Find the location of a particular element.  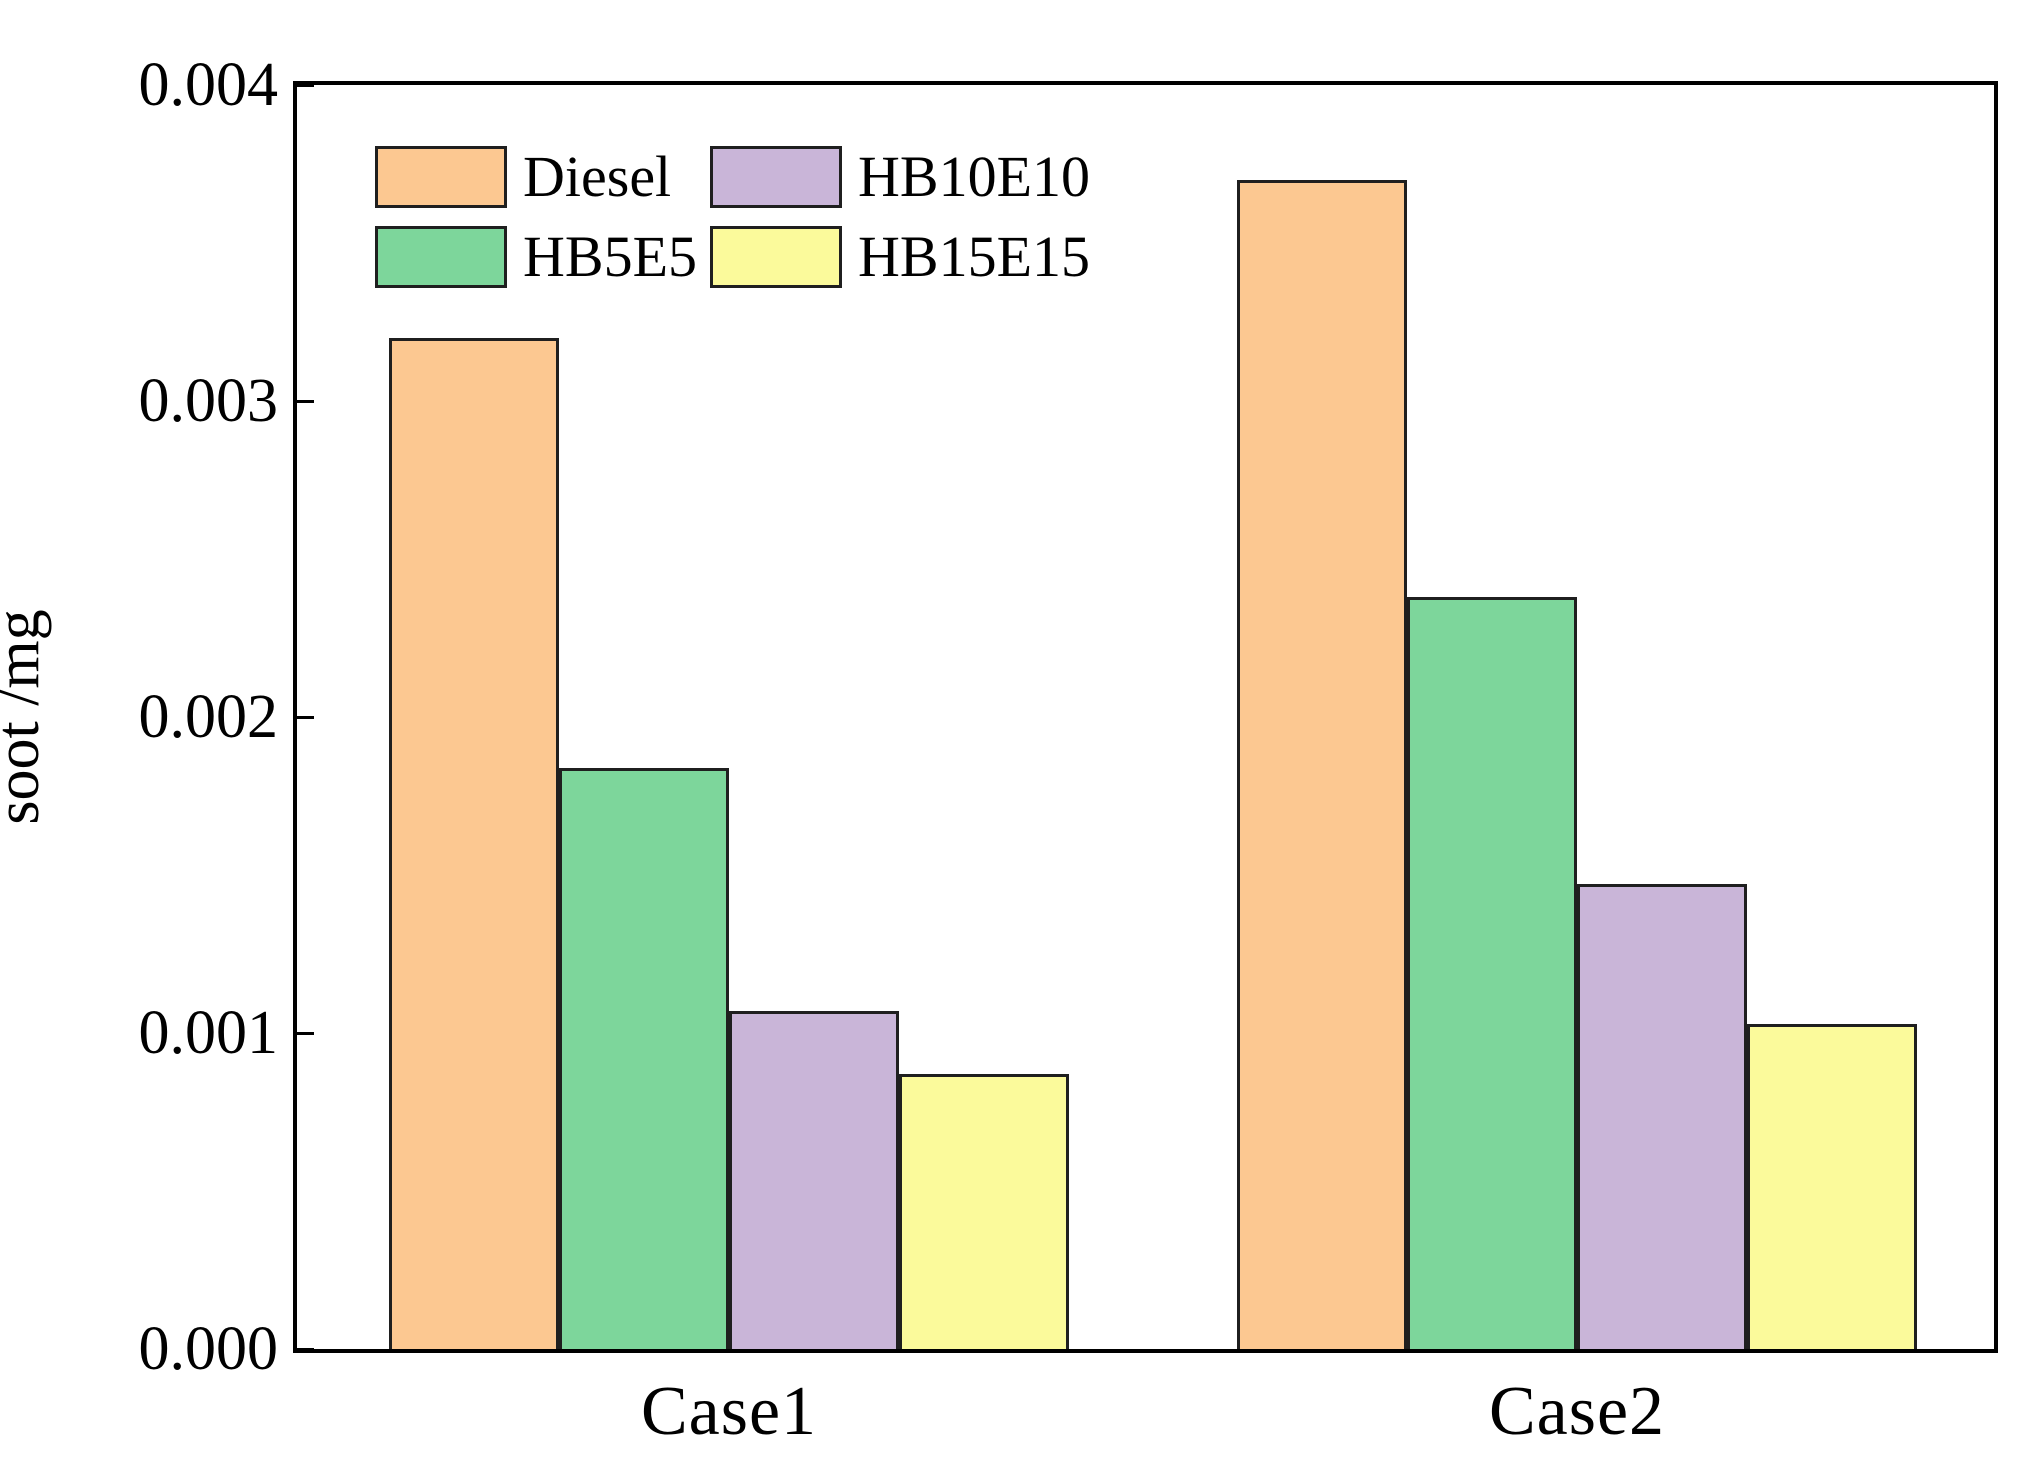

y-tick-label: 0.002 is located at coordinates (208, 717).